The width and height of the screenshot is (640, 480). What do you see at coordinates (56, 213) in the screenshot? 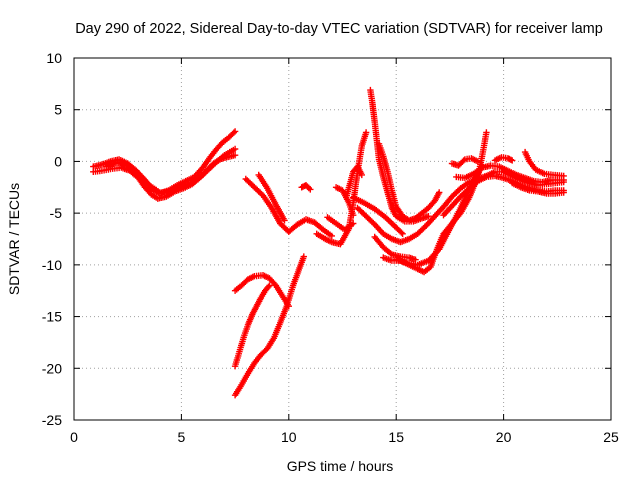
I see `y-tick-label: -5` at bounding box center [56, 213].